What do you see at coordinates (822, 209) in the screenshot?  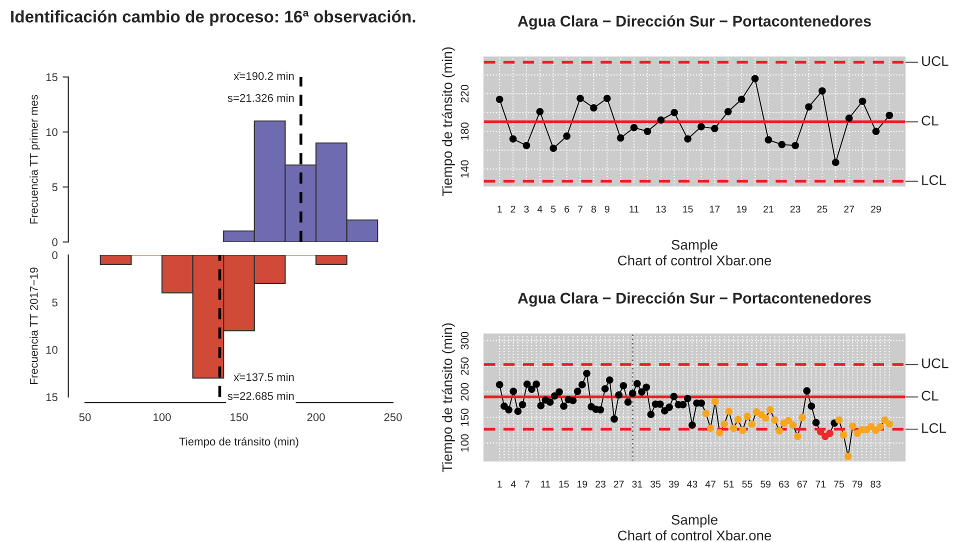 I see `x-tick-label: 25` at bounding box center [822, 209].